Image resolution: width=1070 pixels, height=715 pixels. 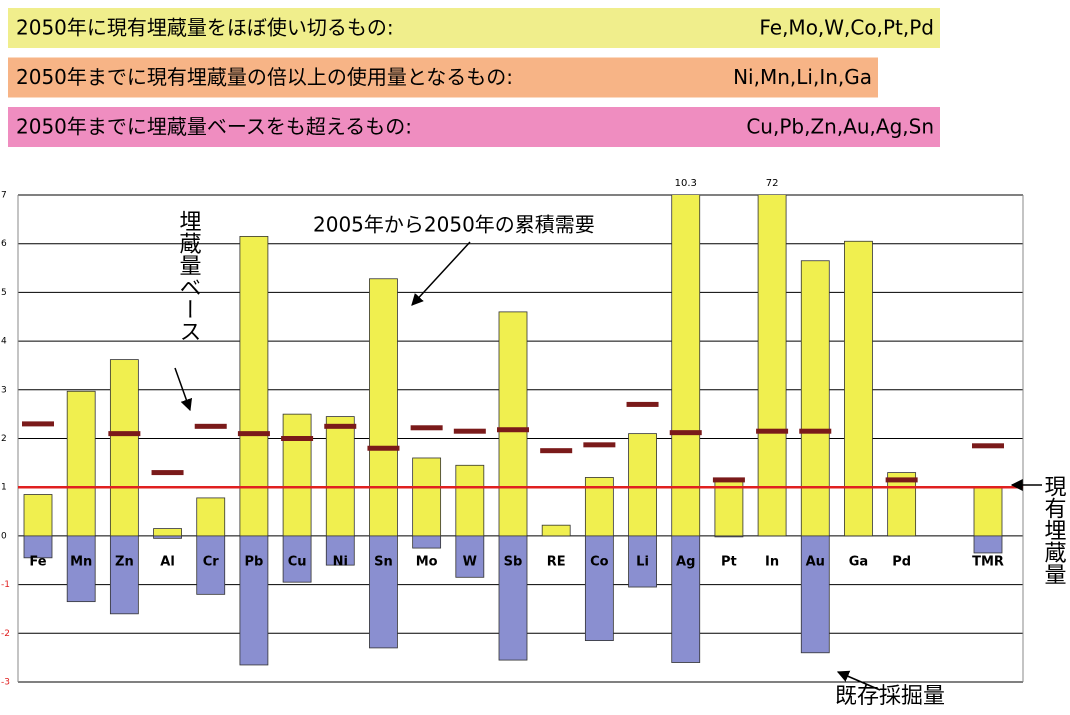 I want to click on x-tick-label: Ag, so click(x=685, y=562).